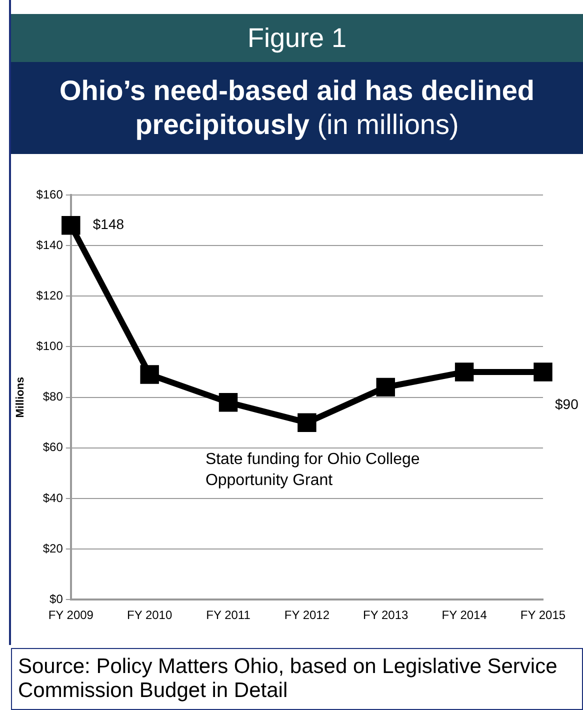 Image resolution: width=583 pixels, height=710 pixels. Describe the element at coordinates (57, 599) in the screenshot. I see `y-tick-label: $0` at that location.